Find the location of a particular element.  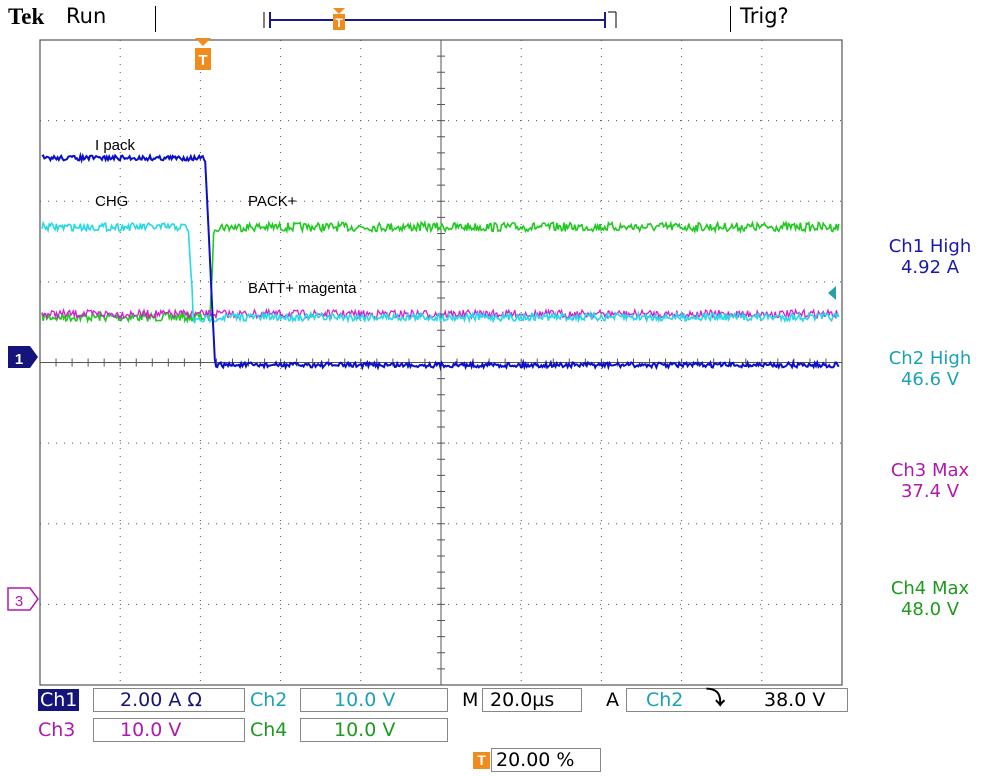

ch1-name: Ch1 is located at coordinates (59, 700).